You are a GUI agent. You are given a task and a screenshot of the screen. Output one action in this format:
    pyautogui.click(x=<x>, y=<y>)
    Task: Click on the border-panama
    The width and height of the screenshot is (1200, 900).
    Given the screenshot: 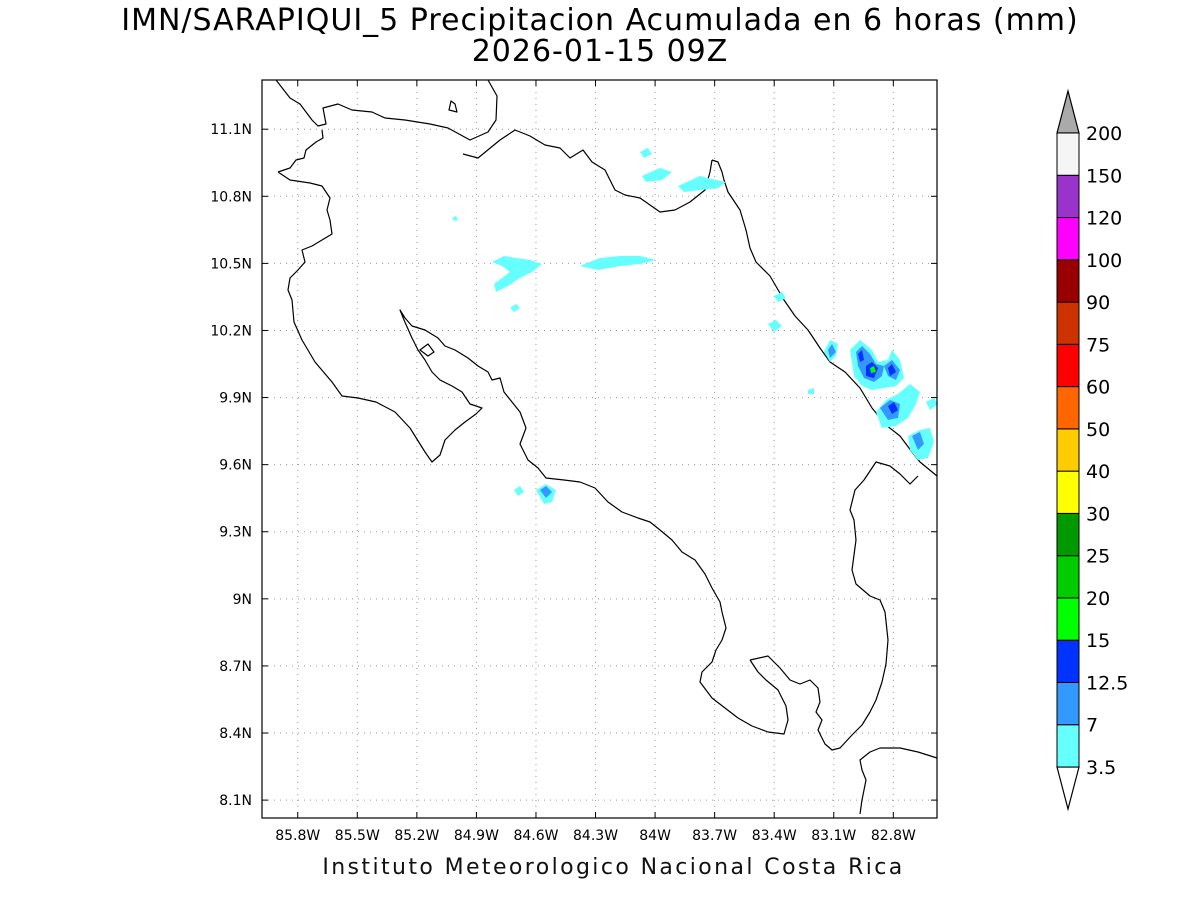 What is the action you would take?
    pyautogui.click(x=898, y=781)
    